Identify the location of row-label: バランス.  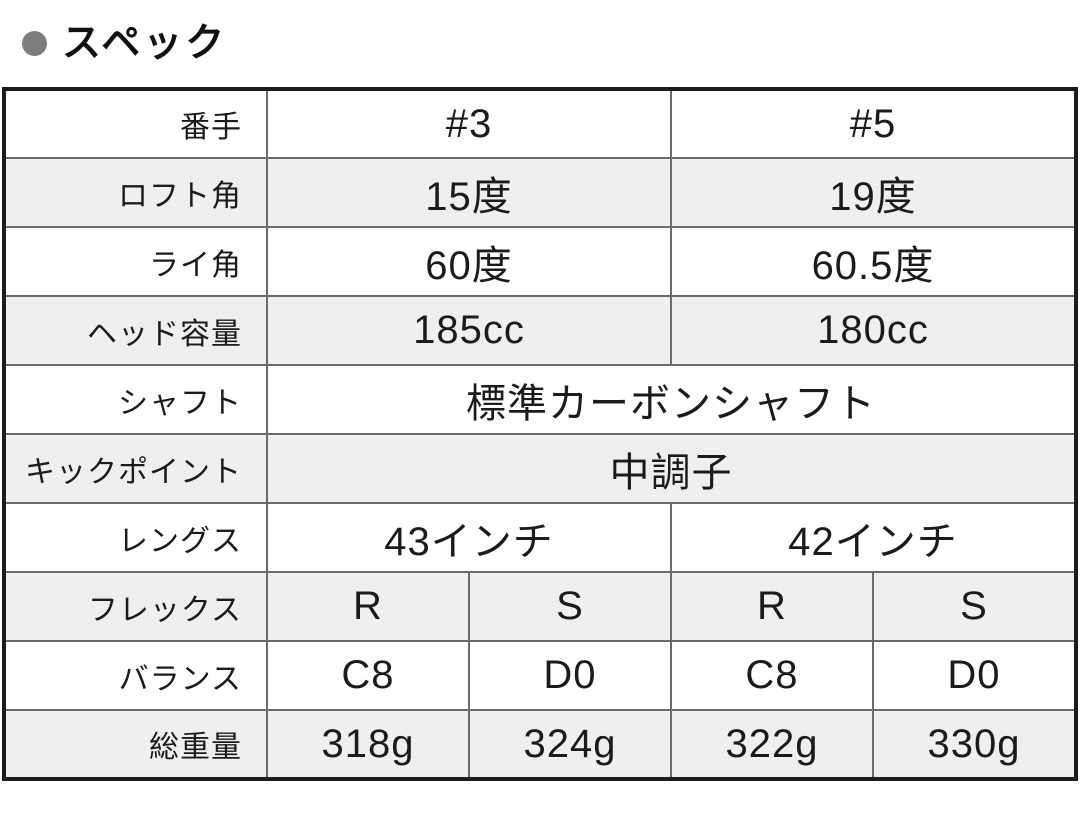
(135, 675).